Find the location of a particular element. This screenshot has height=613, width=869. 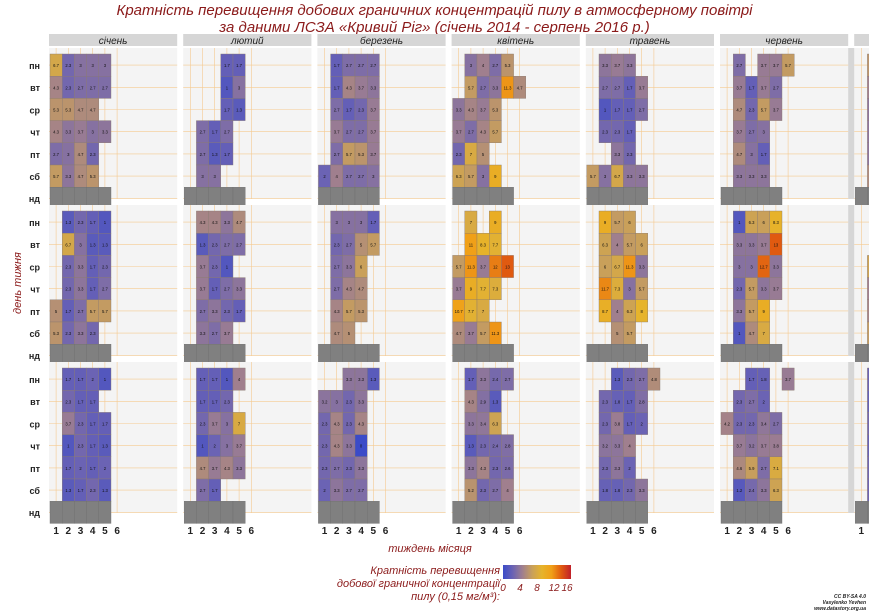

credit-author: Vasylenko Yevhen is located at coordinates (844, 603).